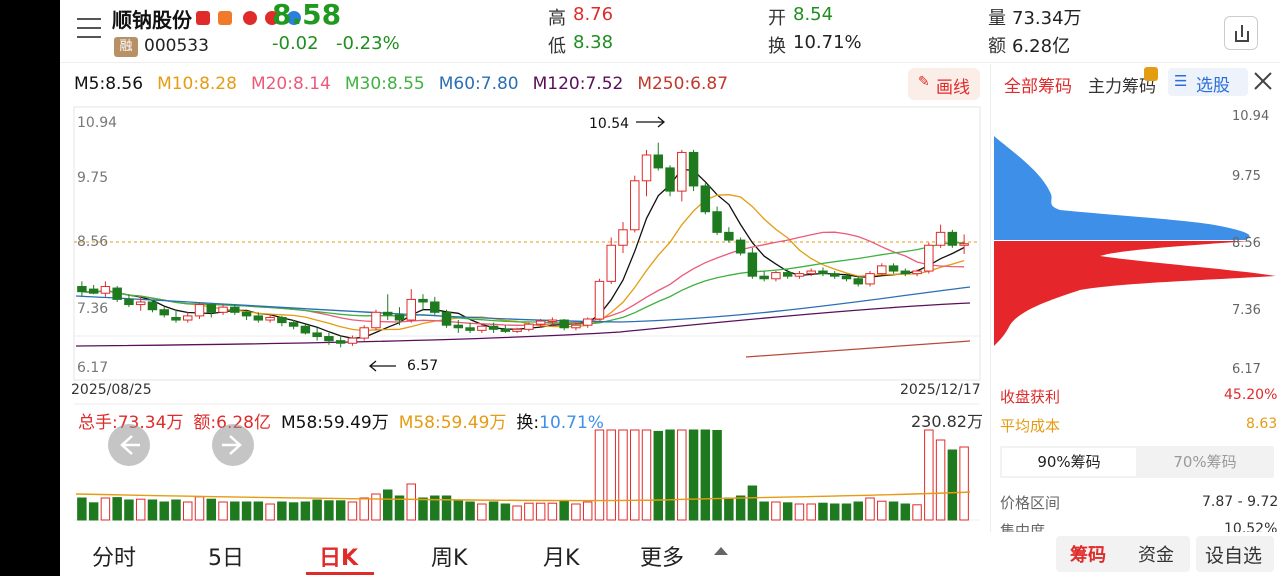 Image resolution: width=1280 pixels, height=576 pixels. Describe the element at coordinates (609, 124) in the screenshot. I see `high-annotation: 10.54` at that location.